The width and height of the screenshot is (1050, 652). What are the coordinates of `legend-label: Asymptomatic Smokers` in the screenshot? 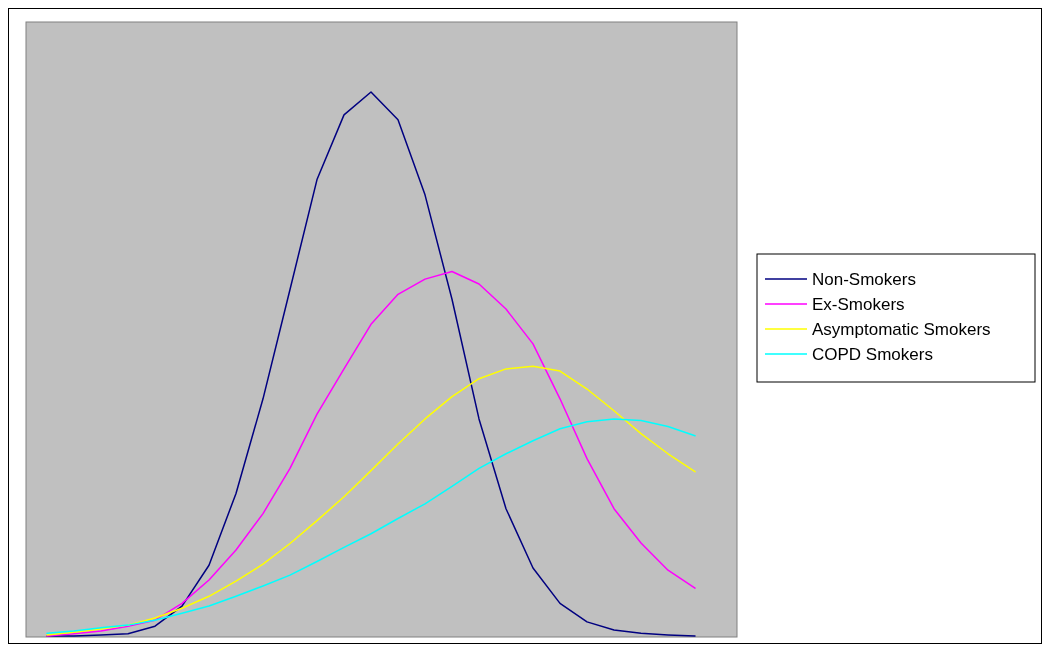 It's located at (901, 329).